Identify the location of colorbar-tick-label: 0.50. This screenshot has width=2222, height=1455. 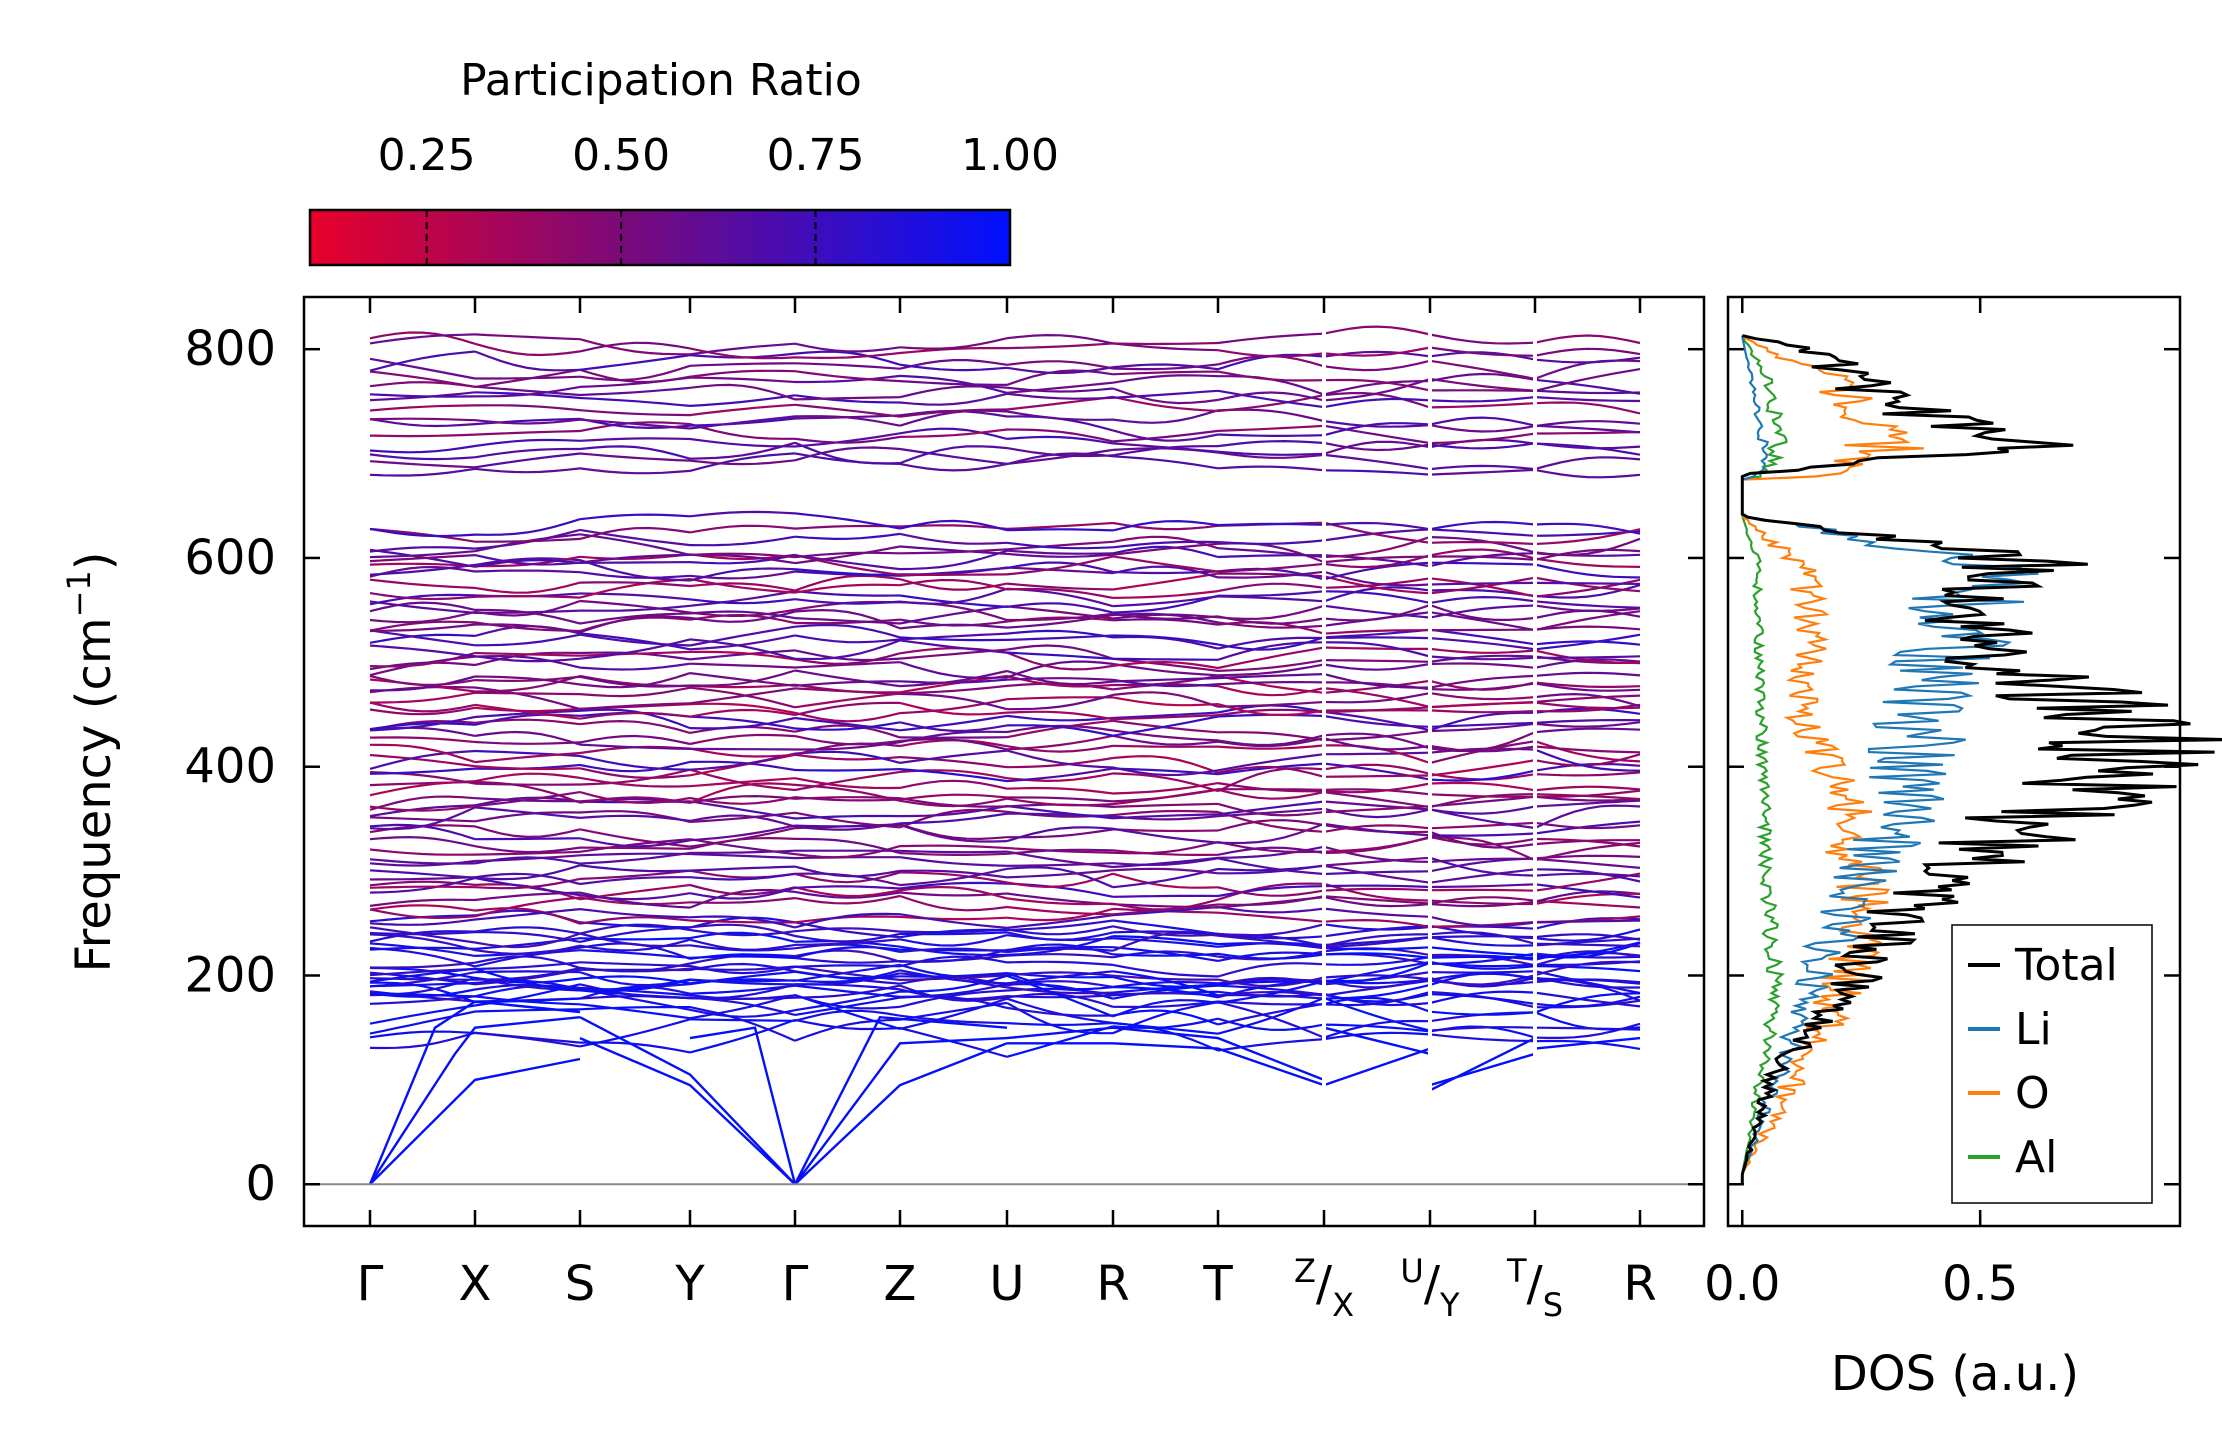
(621, 155).